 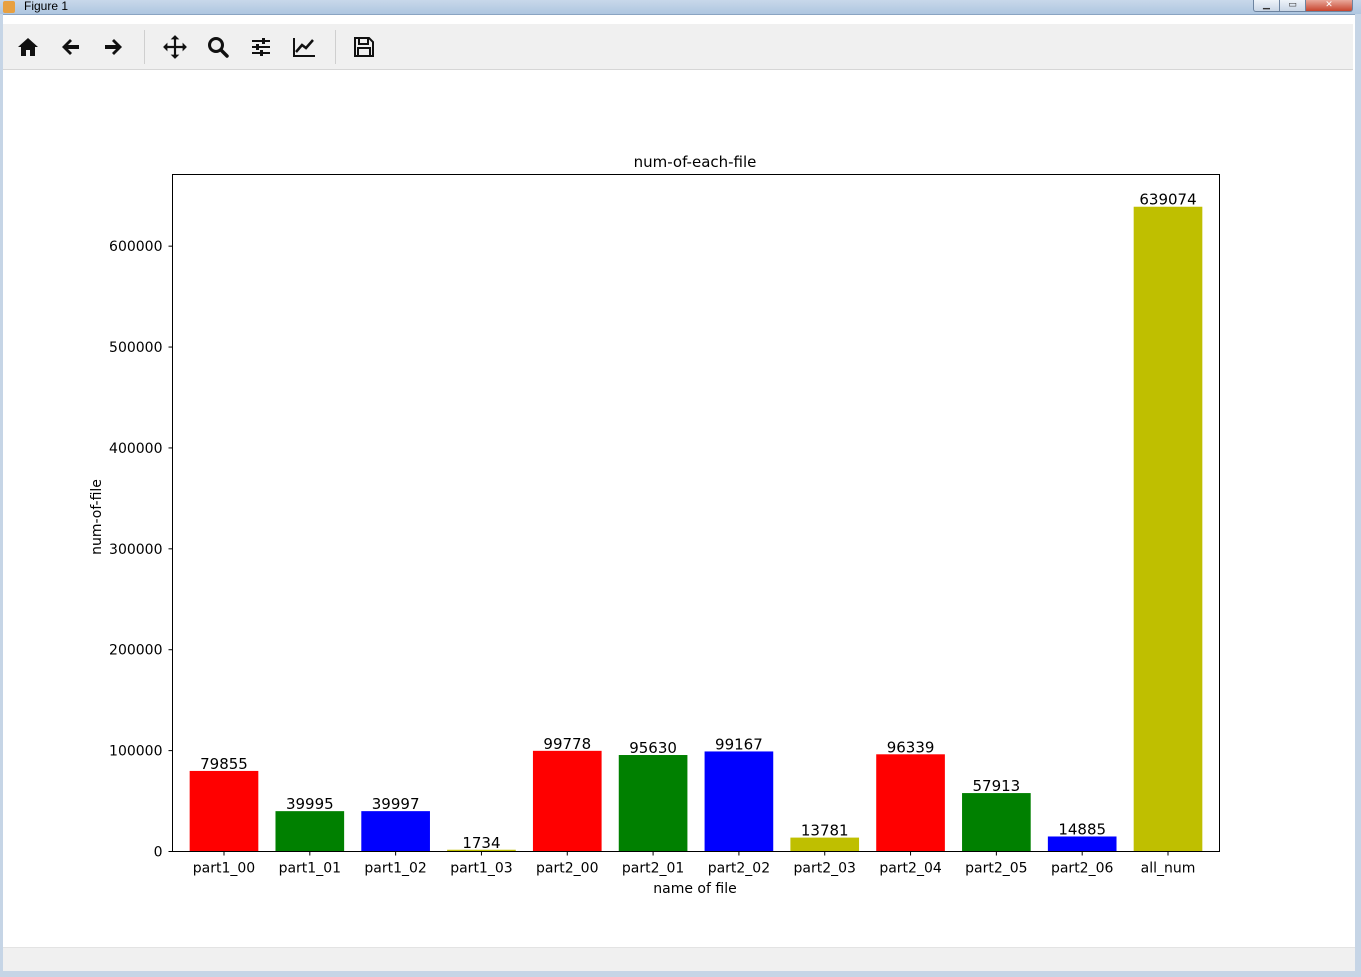 I want to click on status-bar, so click(x=679, y=959).